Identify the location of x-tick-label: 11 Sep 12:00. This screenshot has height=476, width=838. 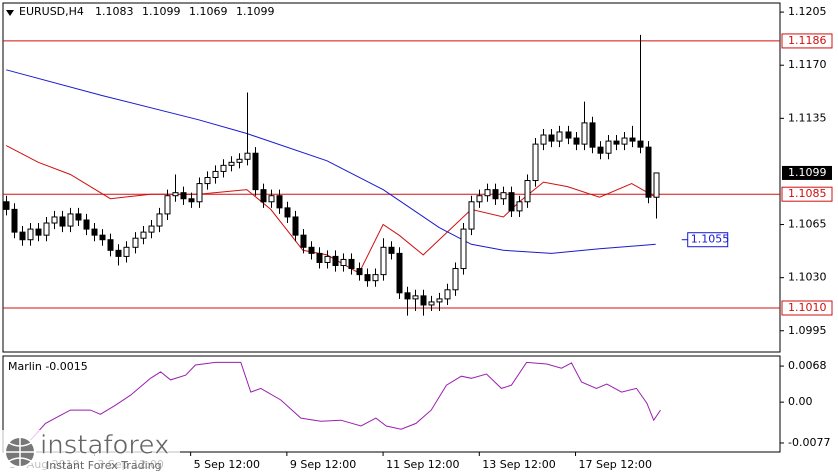
(422, 464).